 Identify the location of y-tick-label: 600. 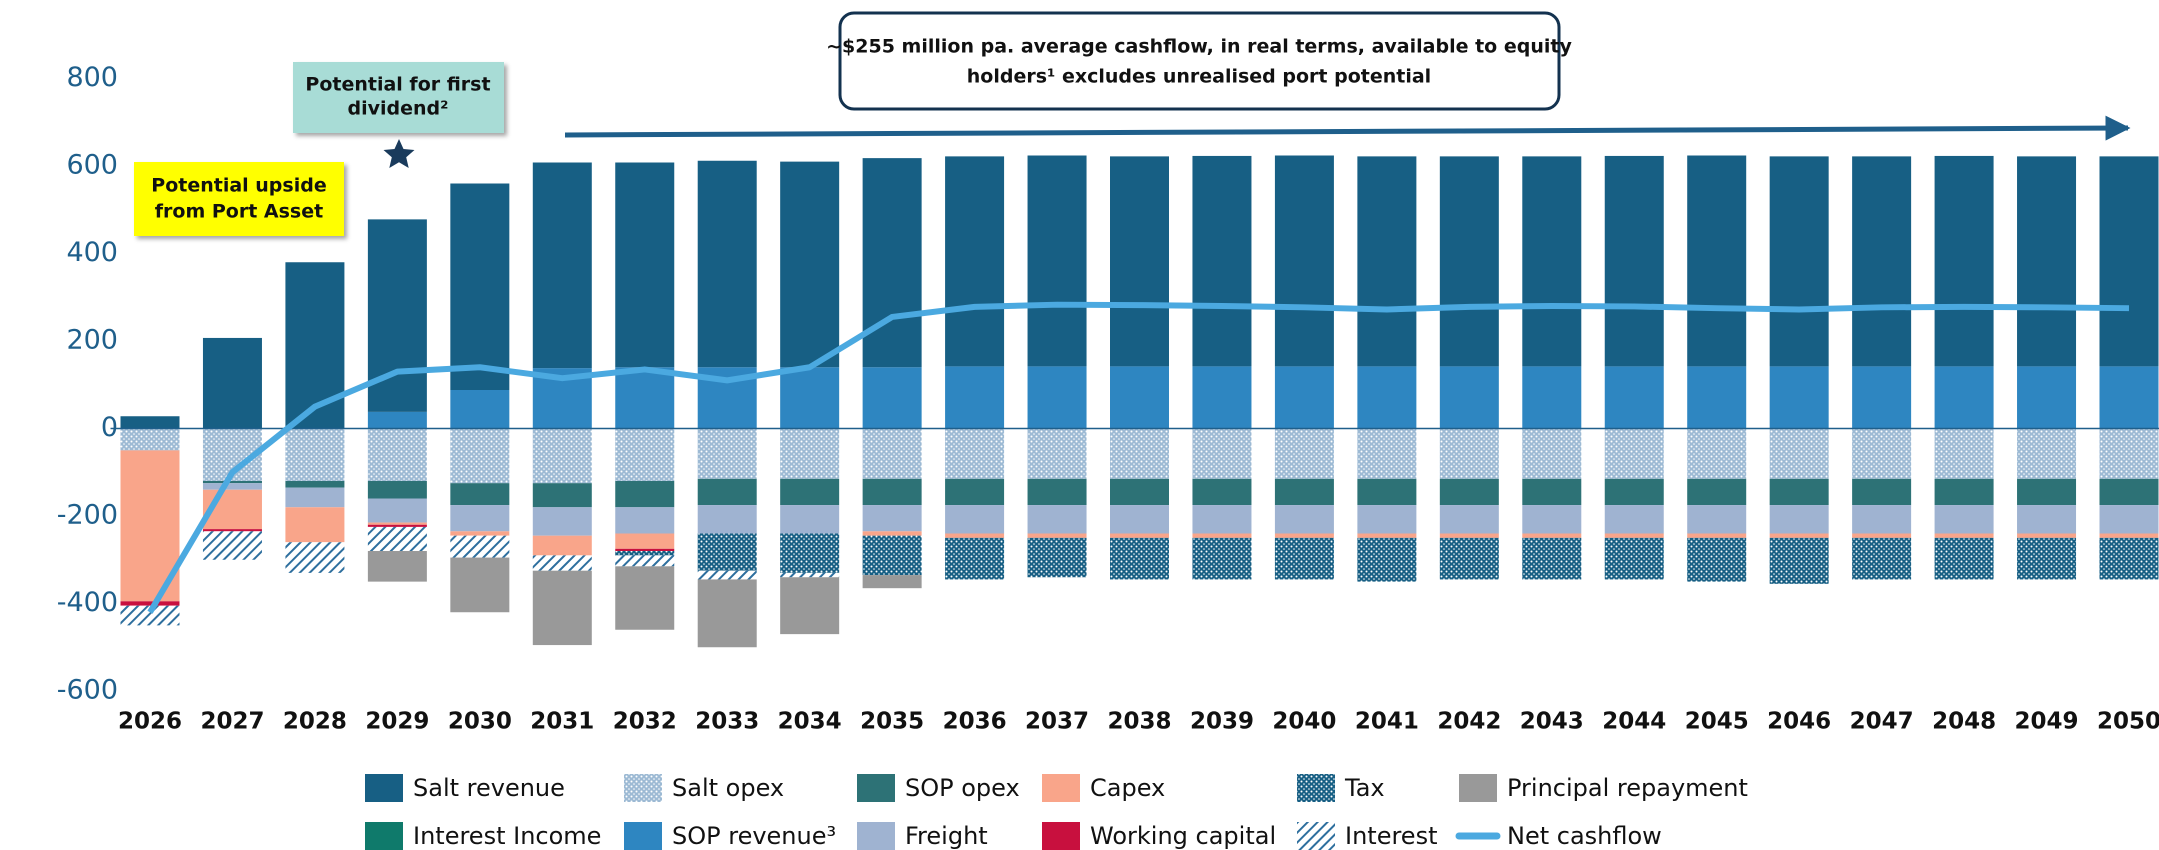
(92, 165).